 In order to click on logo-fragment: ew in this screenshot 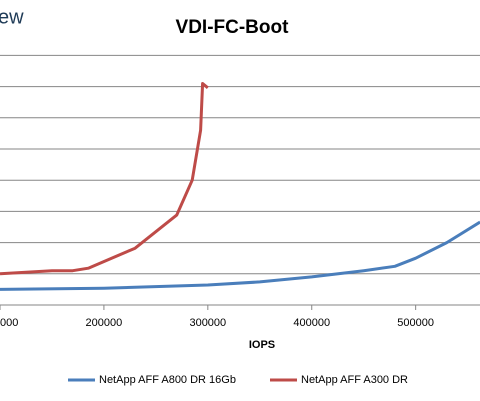, I will do `click(12, 17)`.